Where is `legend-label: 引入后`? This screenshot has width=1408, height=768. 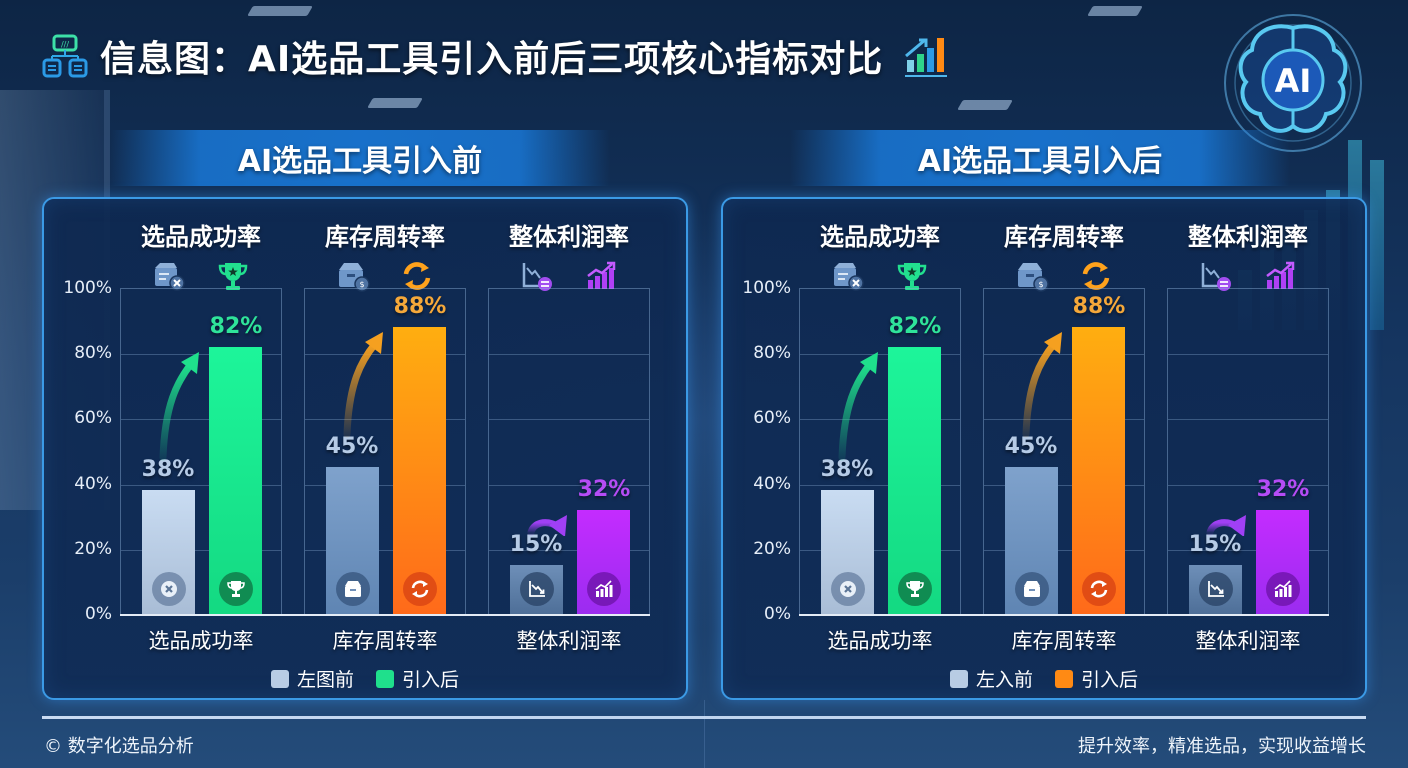
legend-label: 引入后 is located at coordinates (1110, 680).